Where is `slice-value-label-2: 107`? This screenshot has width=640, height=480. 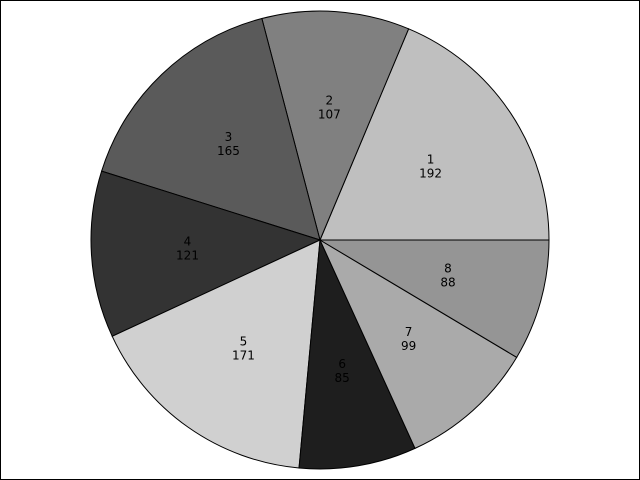 slice-value-label-2: 107 is located at coordinates (329, 115).